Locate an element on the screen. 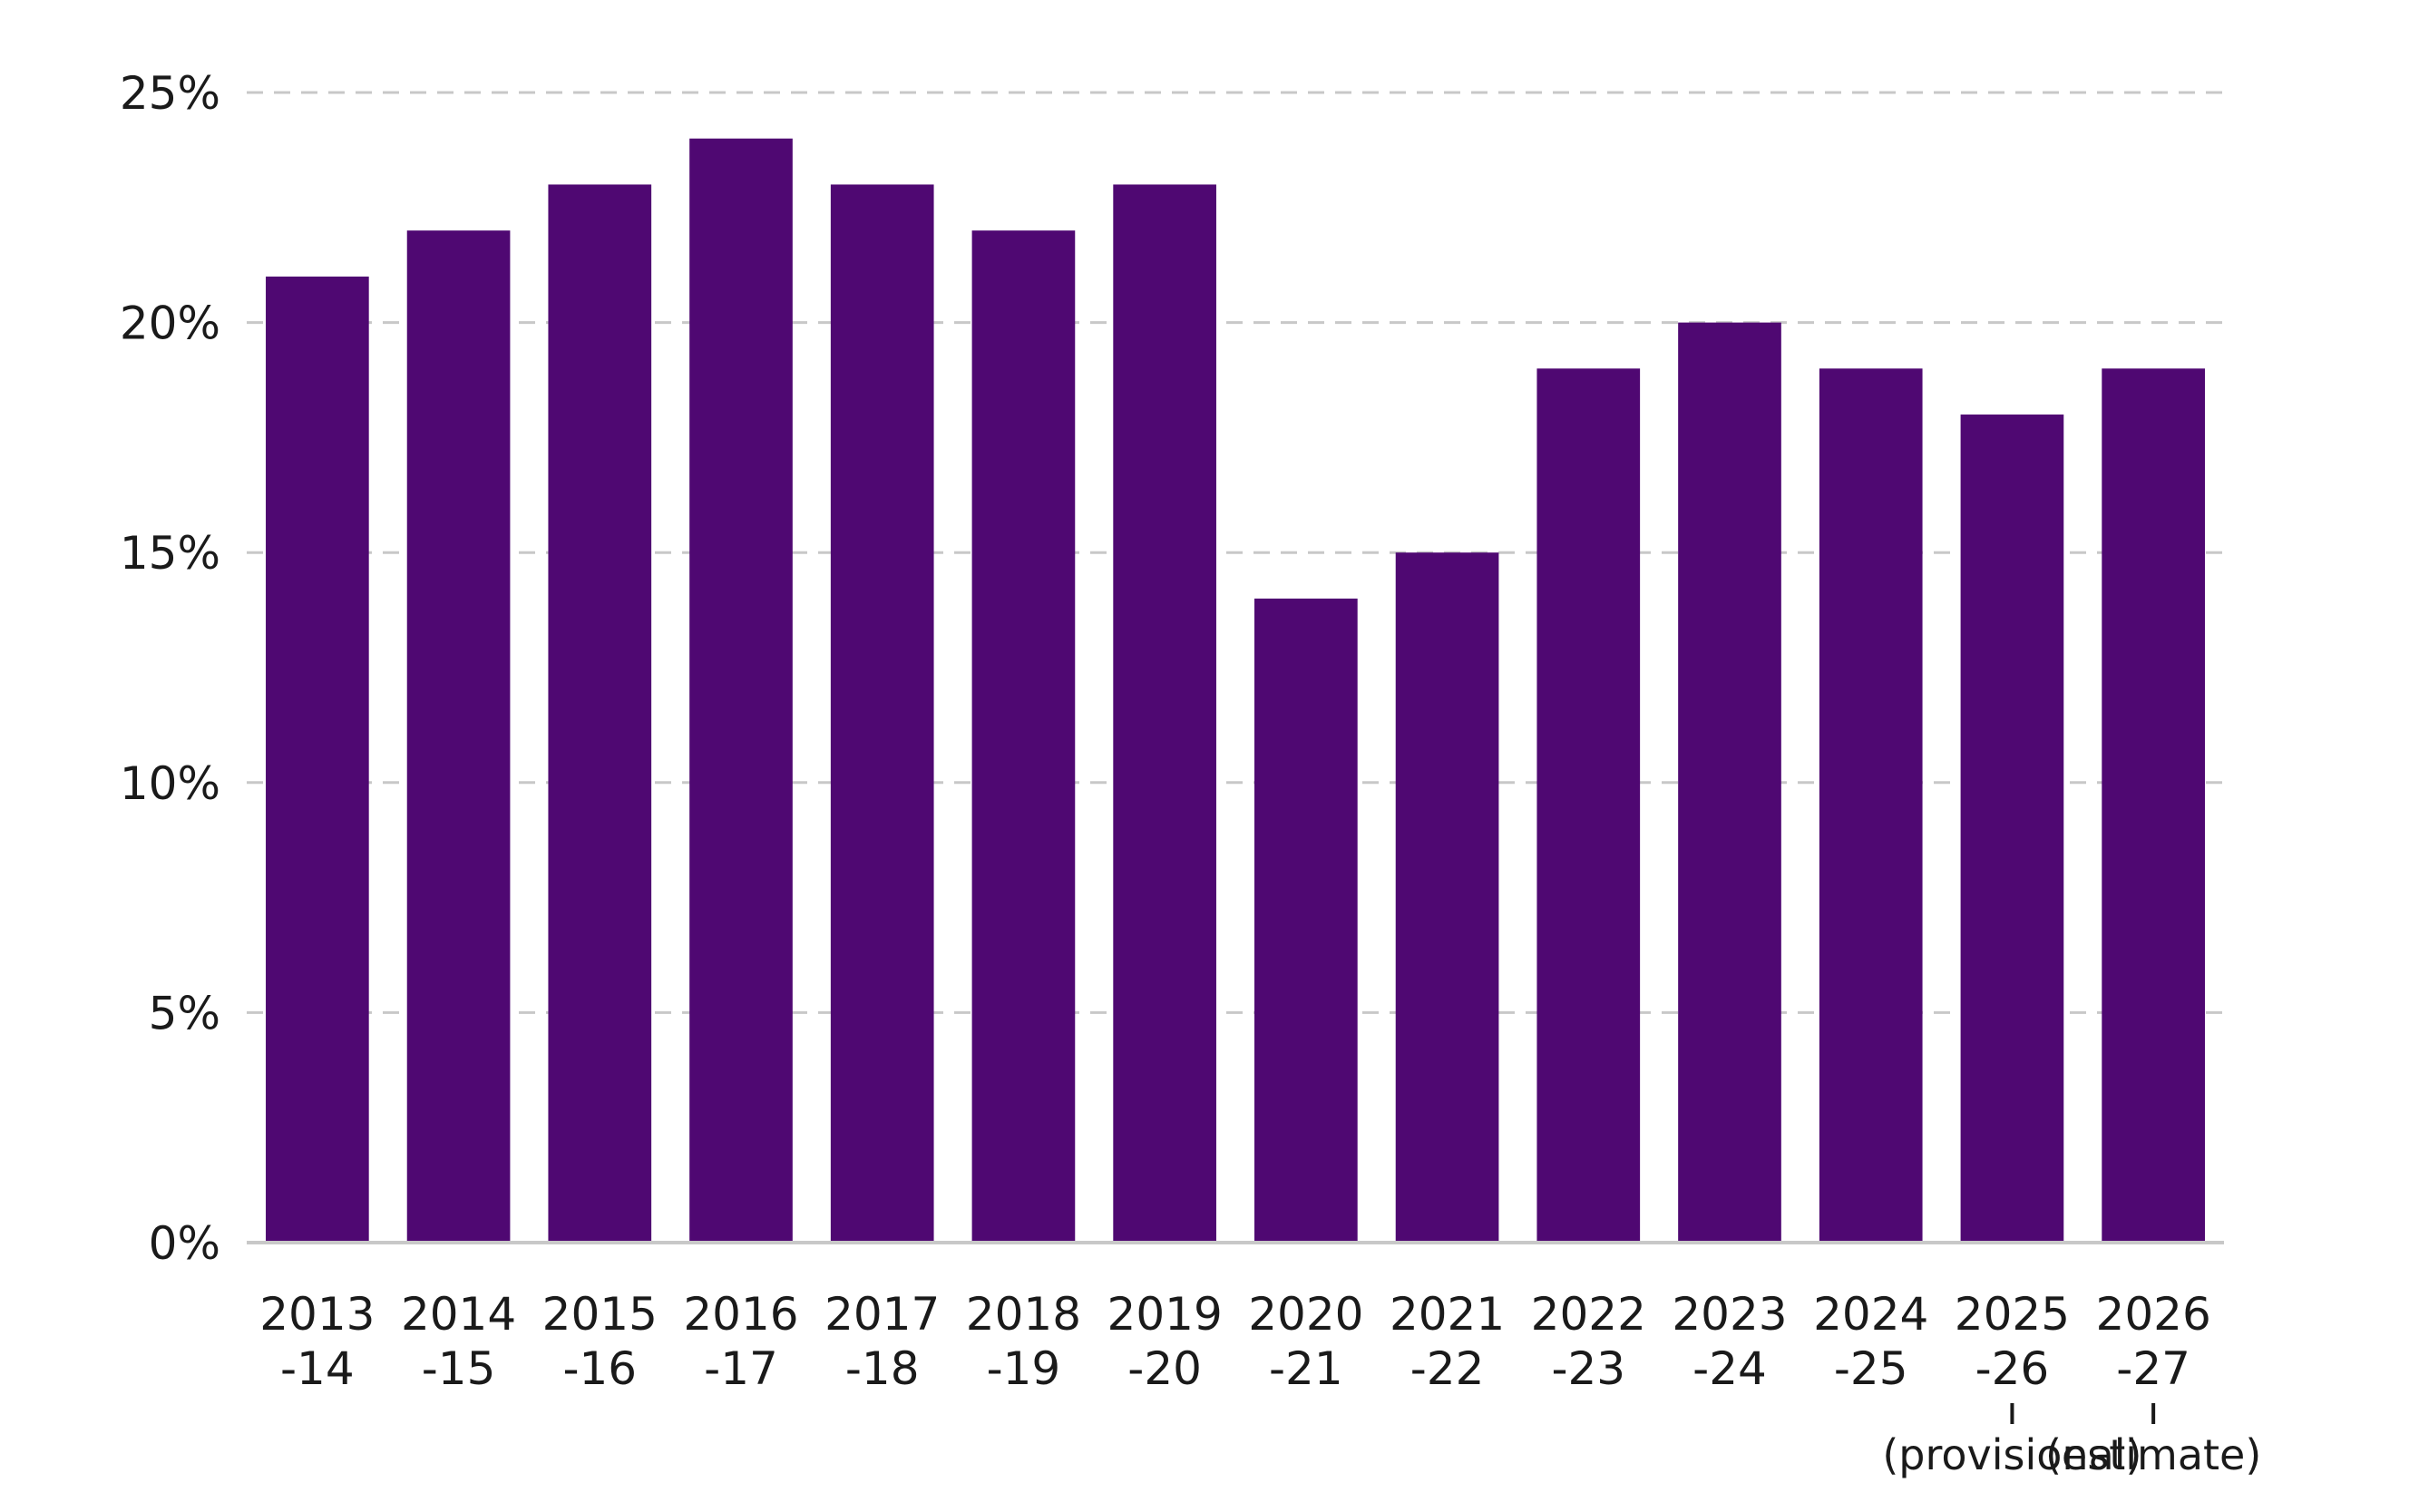 The width and height of the screenshot is (2419, 1512). x-tick-label: 2022 -23 is located at coordinates (1589, 1341).